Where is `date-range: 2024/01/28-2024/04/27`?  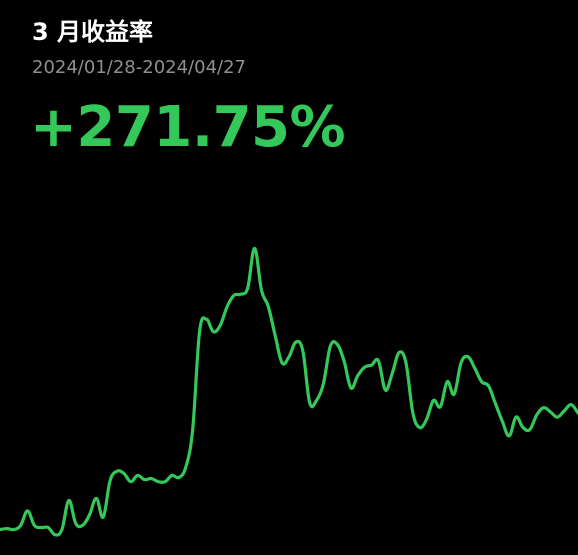
date-range: 2024/01/28-2024/04/27 is located at coordinates (139, 68).